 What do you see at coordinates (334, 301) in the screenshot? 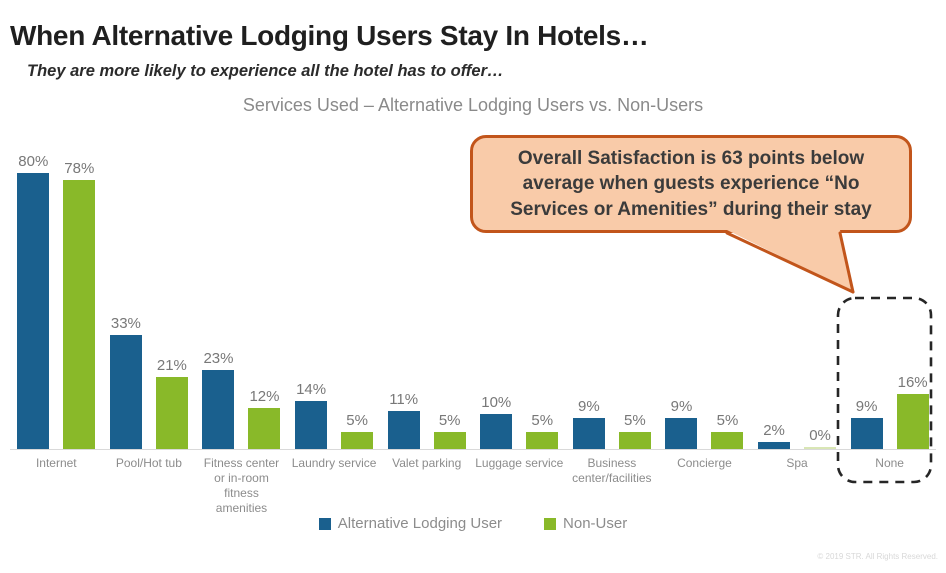
I see `bar-group-laundry-service: 14% 5%` at bounding box center [334, 301].